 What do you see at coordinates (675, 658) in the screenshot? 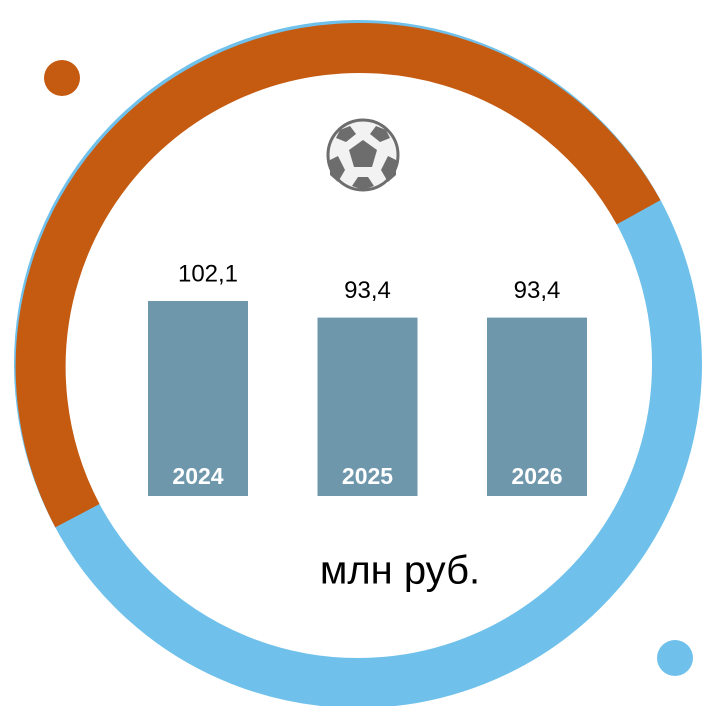
I see `dot-blue` at bounding box center [675, 658].